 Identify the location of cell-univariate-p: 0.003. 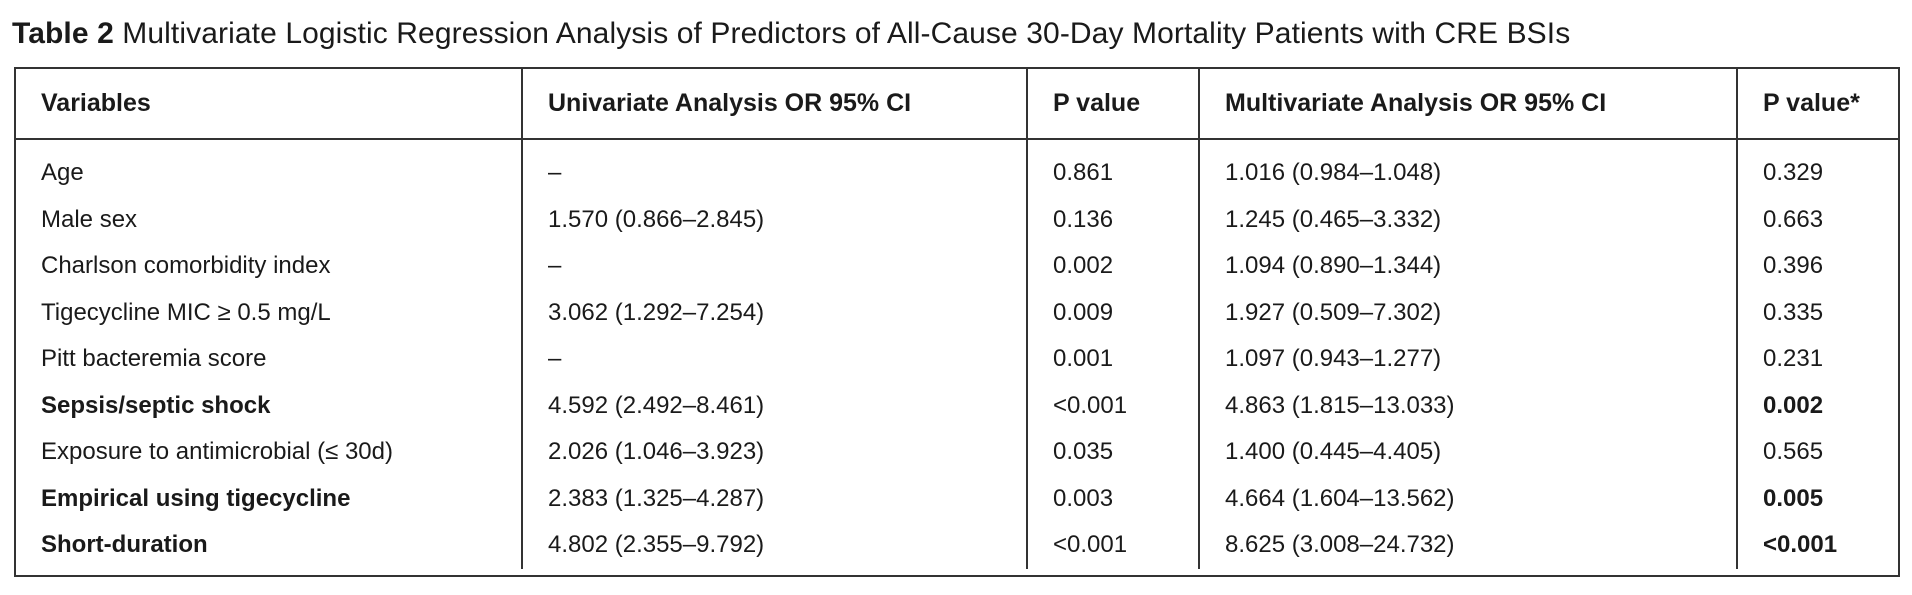
(1112, 498).